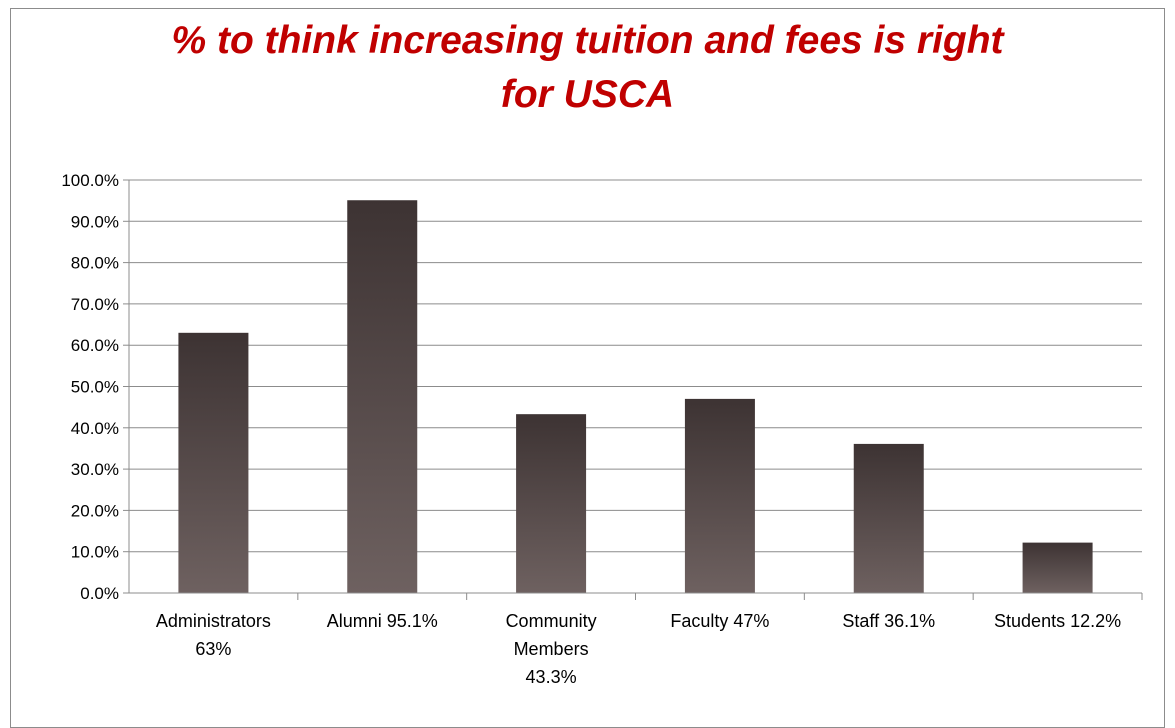  I want to click on x-category-label: Students 12.2%, so click(1057, 621).